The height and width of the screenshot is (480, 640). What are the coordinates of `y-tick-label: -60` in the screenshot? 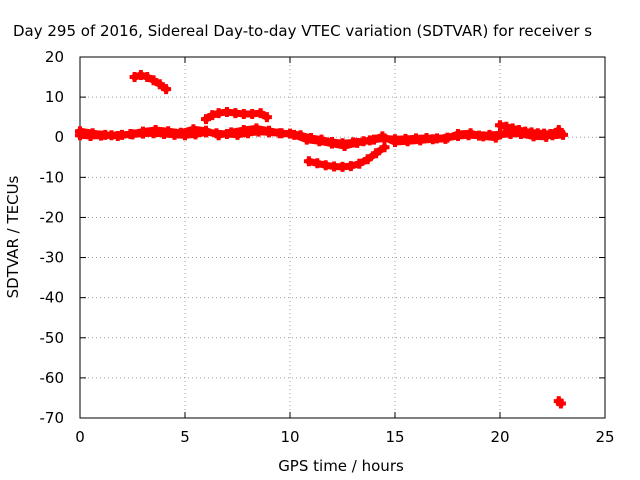 It's located at (52, 378).